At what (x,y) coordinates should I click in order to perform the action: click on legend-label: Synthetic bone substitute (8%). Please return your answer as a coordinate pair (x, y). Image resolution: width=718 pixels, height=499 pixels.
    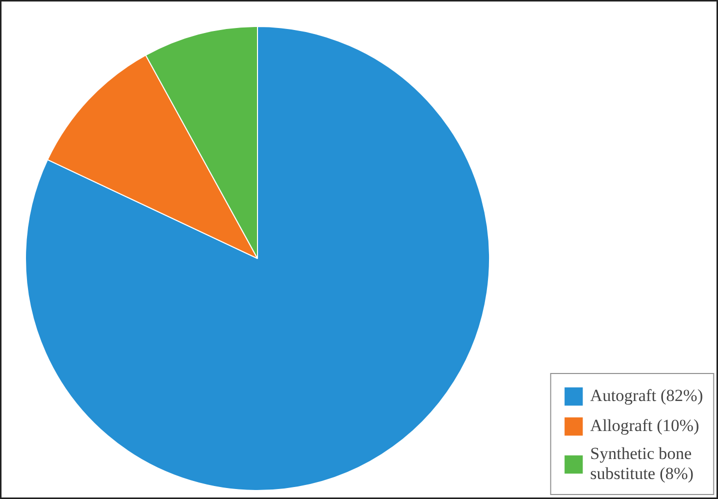
    Looking at the image, I should click on (642, 464).